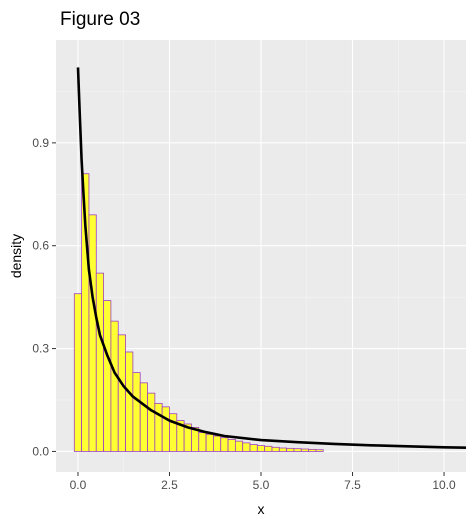 This screenshot has width=474, height=524. What do you see at coordinates (100, 19) in the screenshot?
I see `chart-title: Figure 03` at bounding box center [100, 19].